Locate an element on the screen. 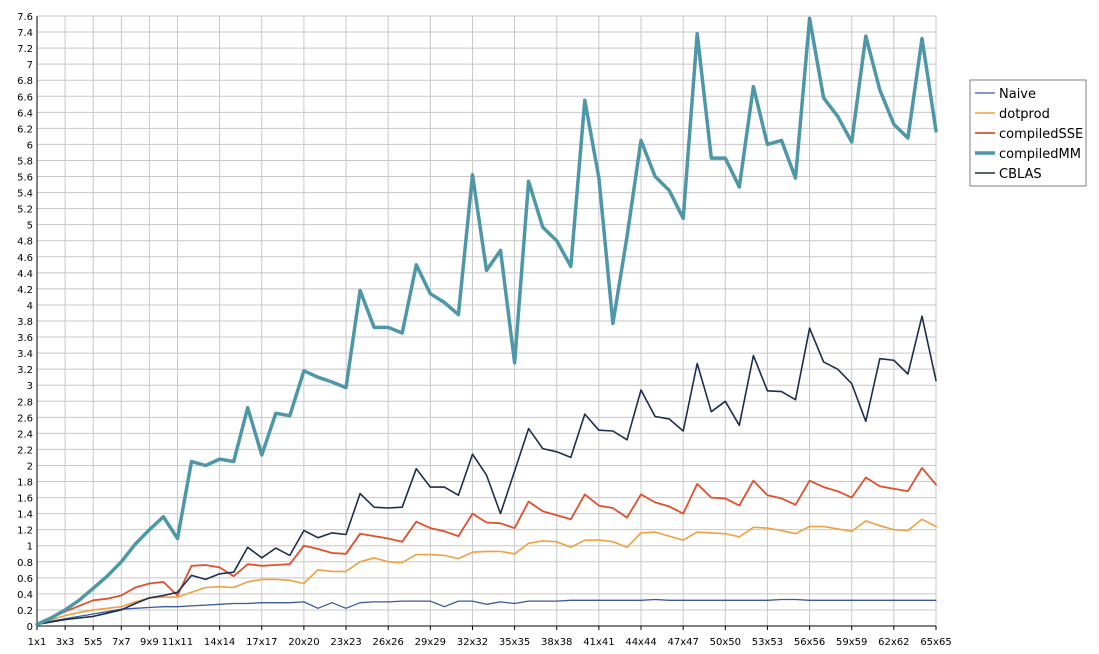 The height and width of the screenshot is (654, 1099). y-tick-label: 1.4 is located at coordinates (25, 515).